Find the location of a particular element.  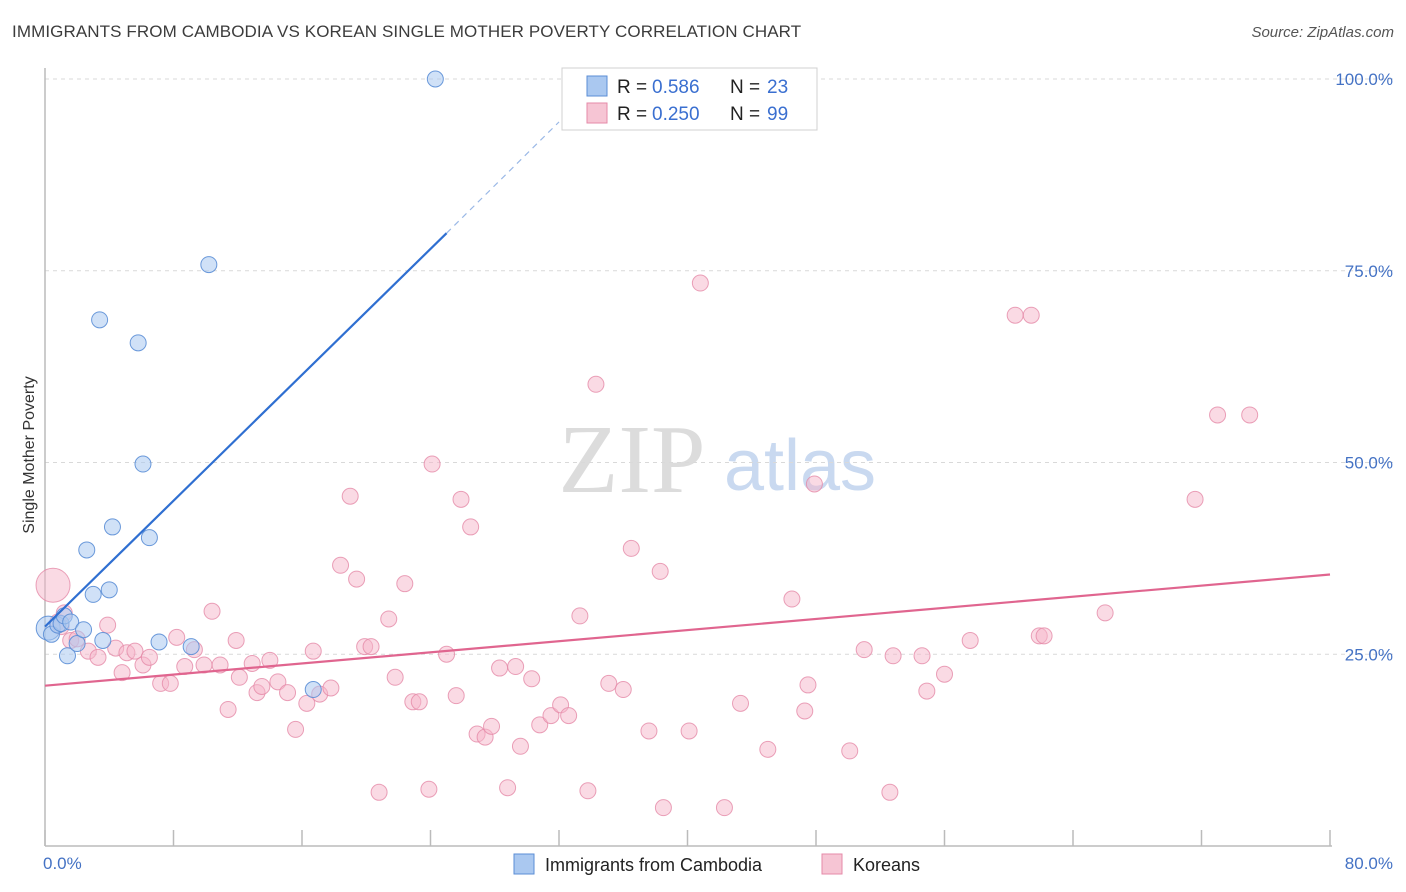

watermark-atlas: atlas is located at coordinates (800, 466).